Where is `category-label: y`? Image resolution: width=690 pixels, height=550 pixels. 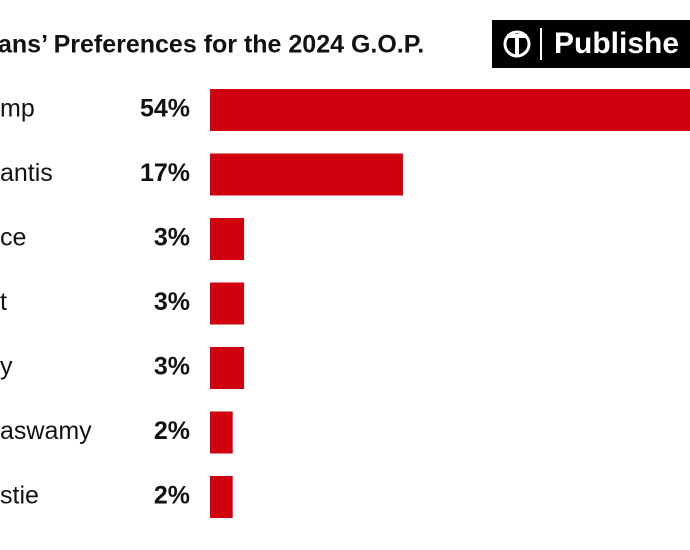
category-label: y is located at coordinates (6, 367).